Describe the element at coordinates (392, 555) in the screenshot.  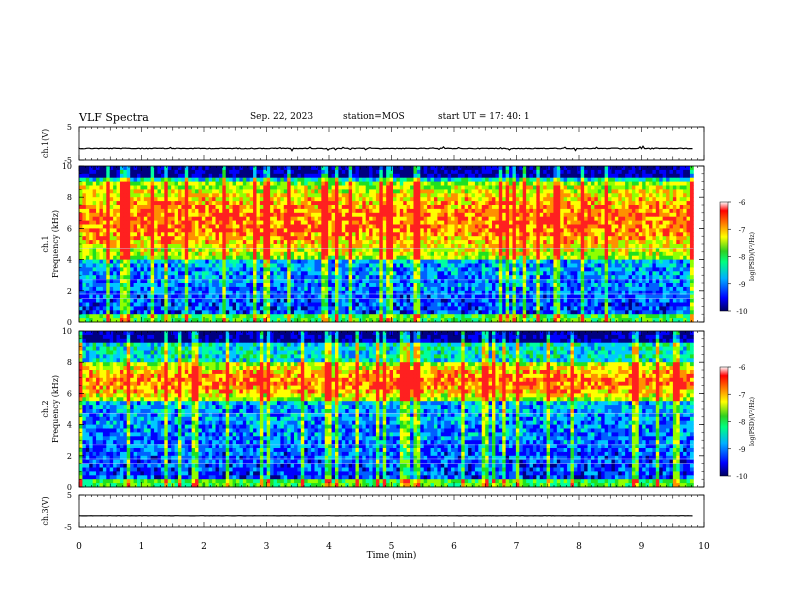
I see `xaxis-label: Time (min)` at that location.